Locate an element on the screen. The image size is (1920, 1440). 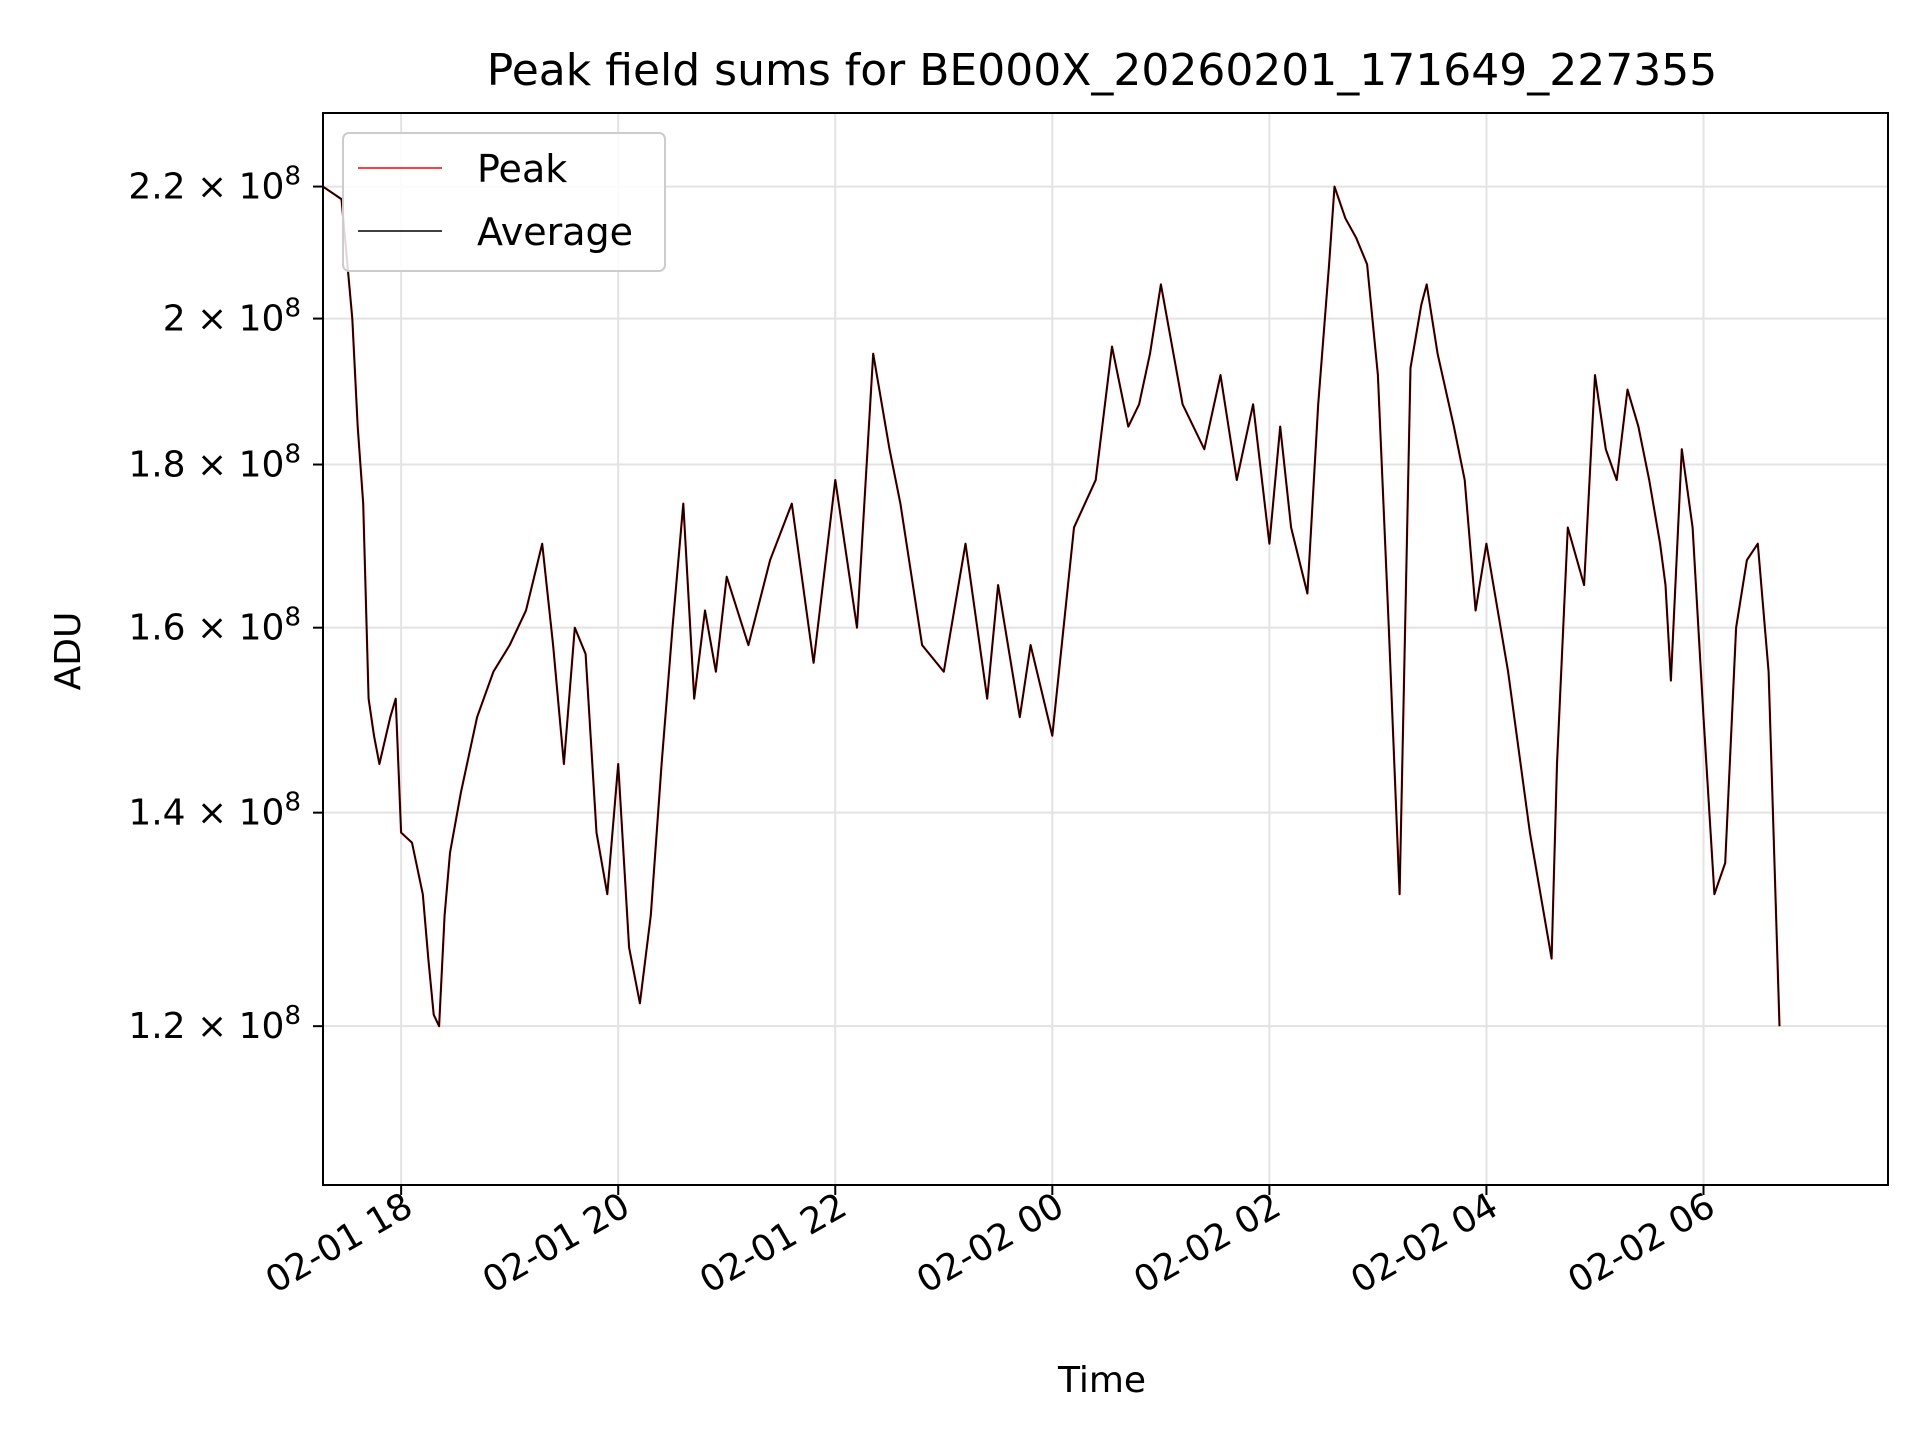
x-tick-label: 02-02 00 is located at coordinates (990, 1243).